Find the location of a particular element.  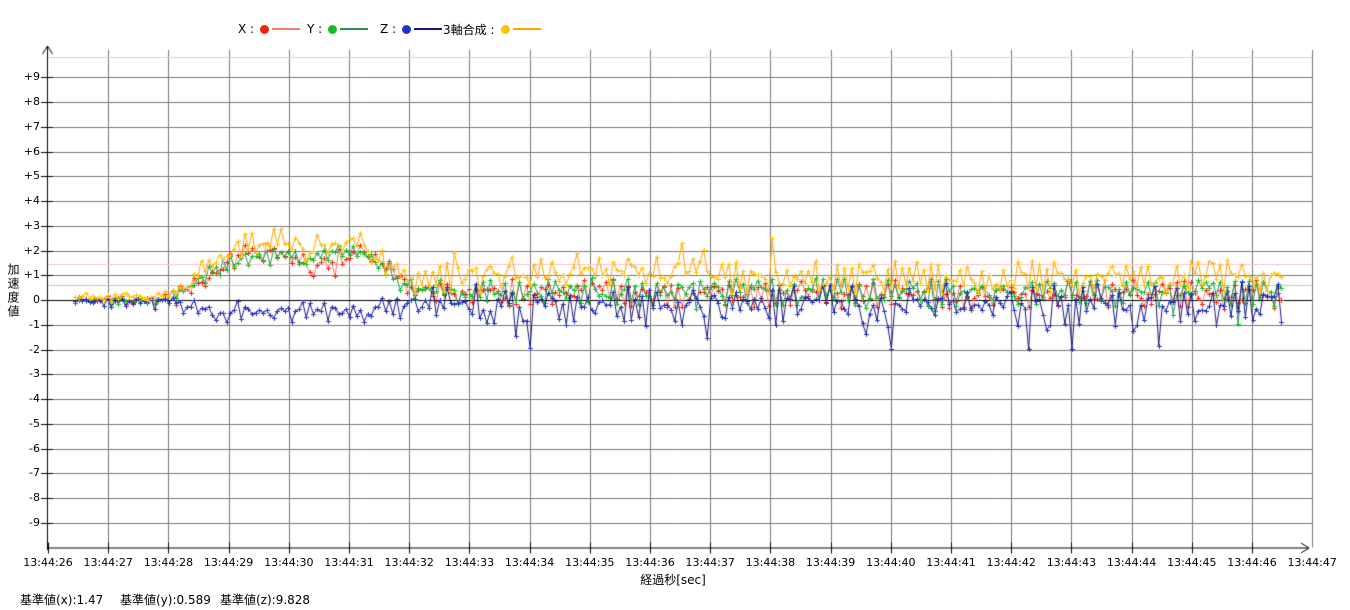

y-tick-label: +5 is located at coordinates (31, 176).